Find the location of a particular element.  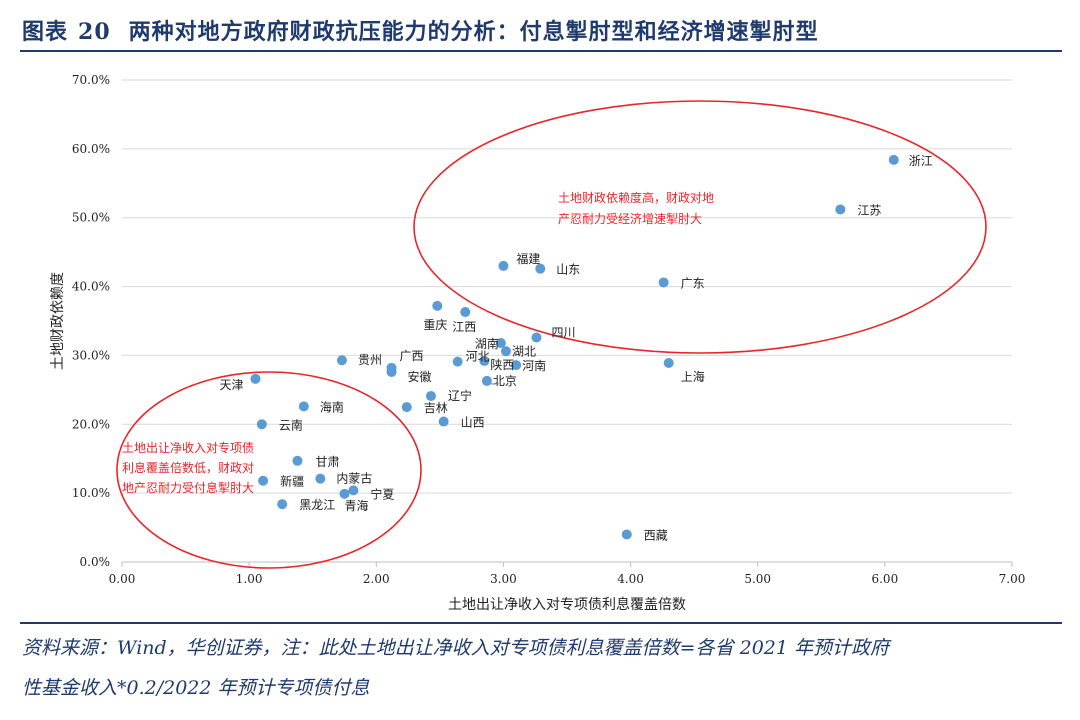

x-tick-label: 1.00 is located at coordinates (249, 579).